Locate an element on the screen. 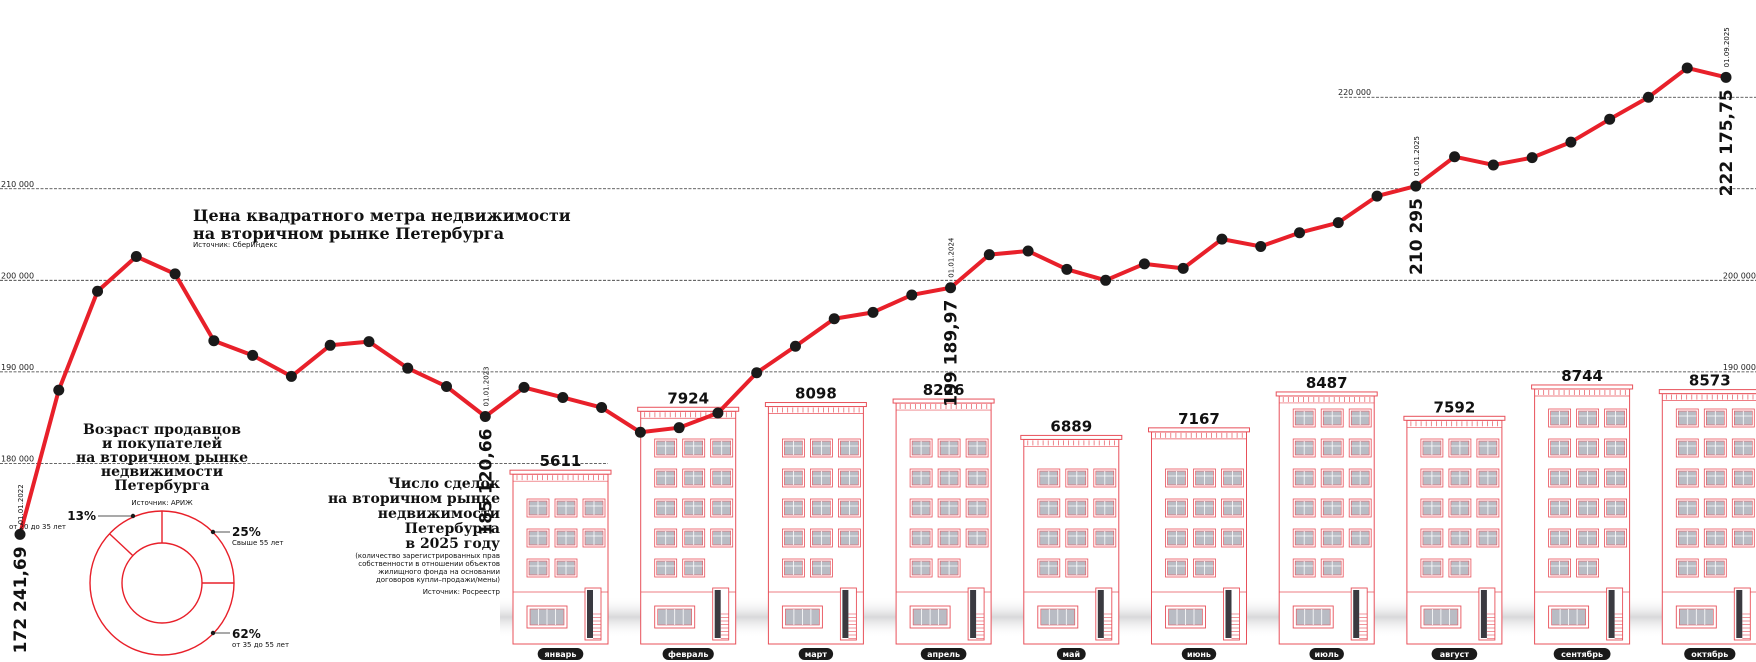  month-label: март is located at coordinates (816, 654).